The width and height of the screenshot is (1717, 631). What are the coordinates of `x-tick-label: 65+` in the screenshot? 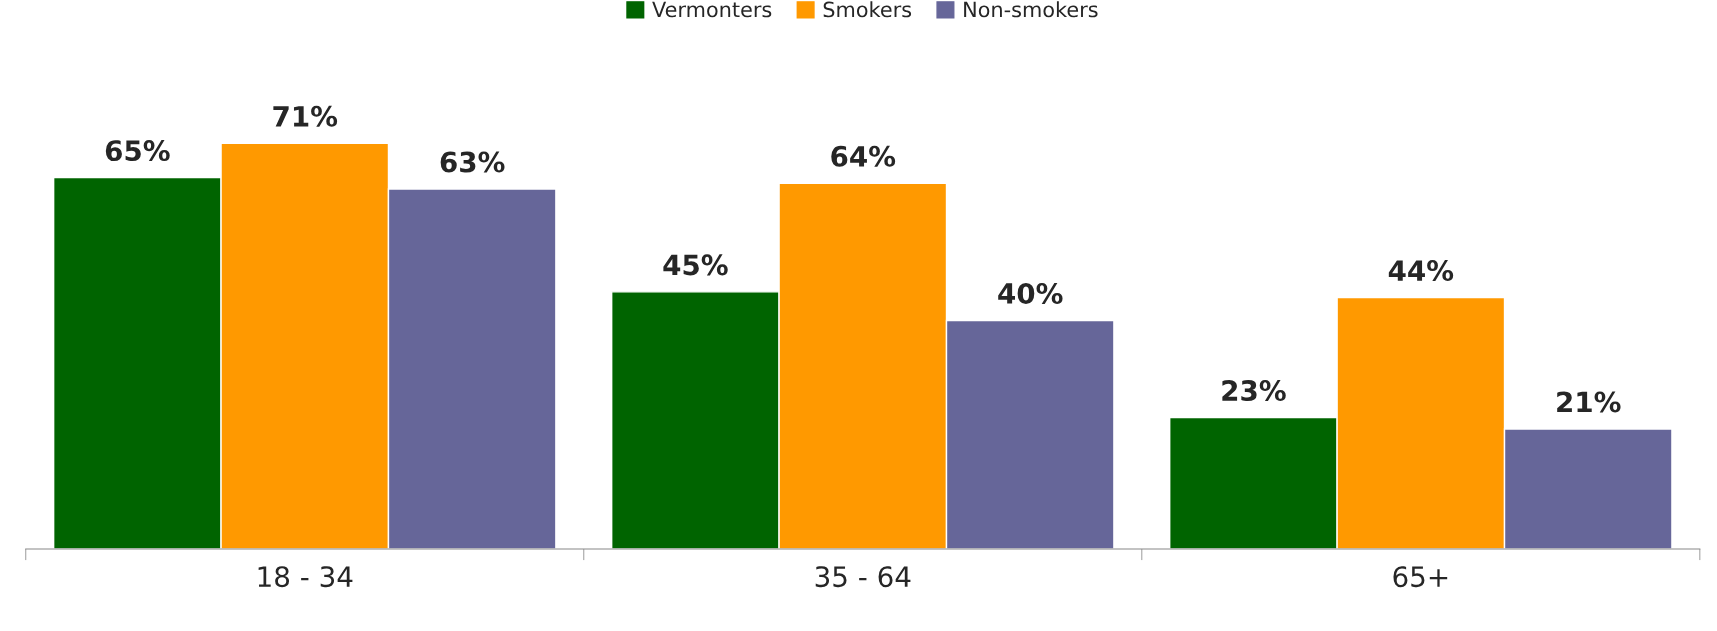 It's located at (1420, 577).